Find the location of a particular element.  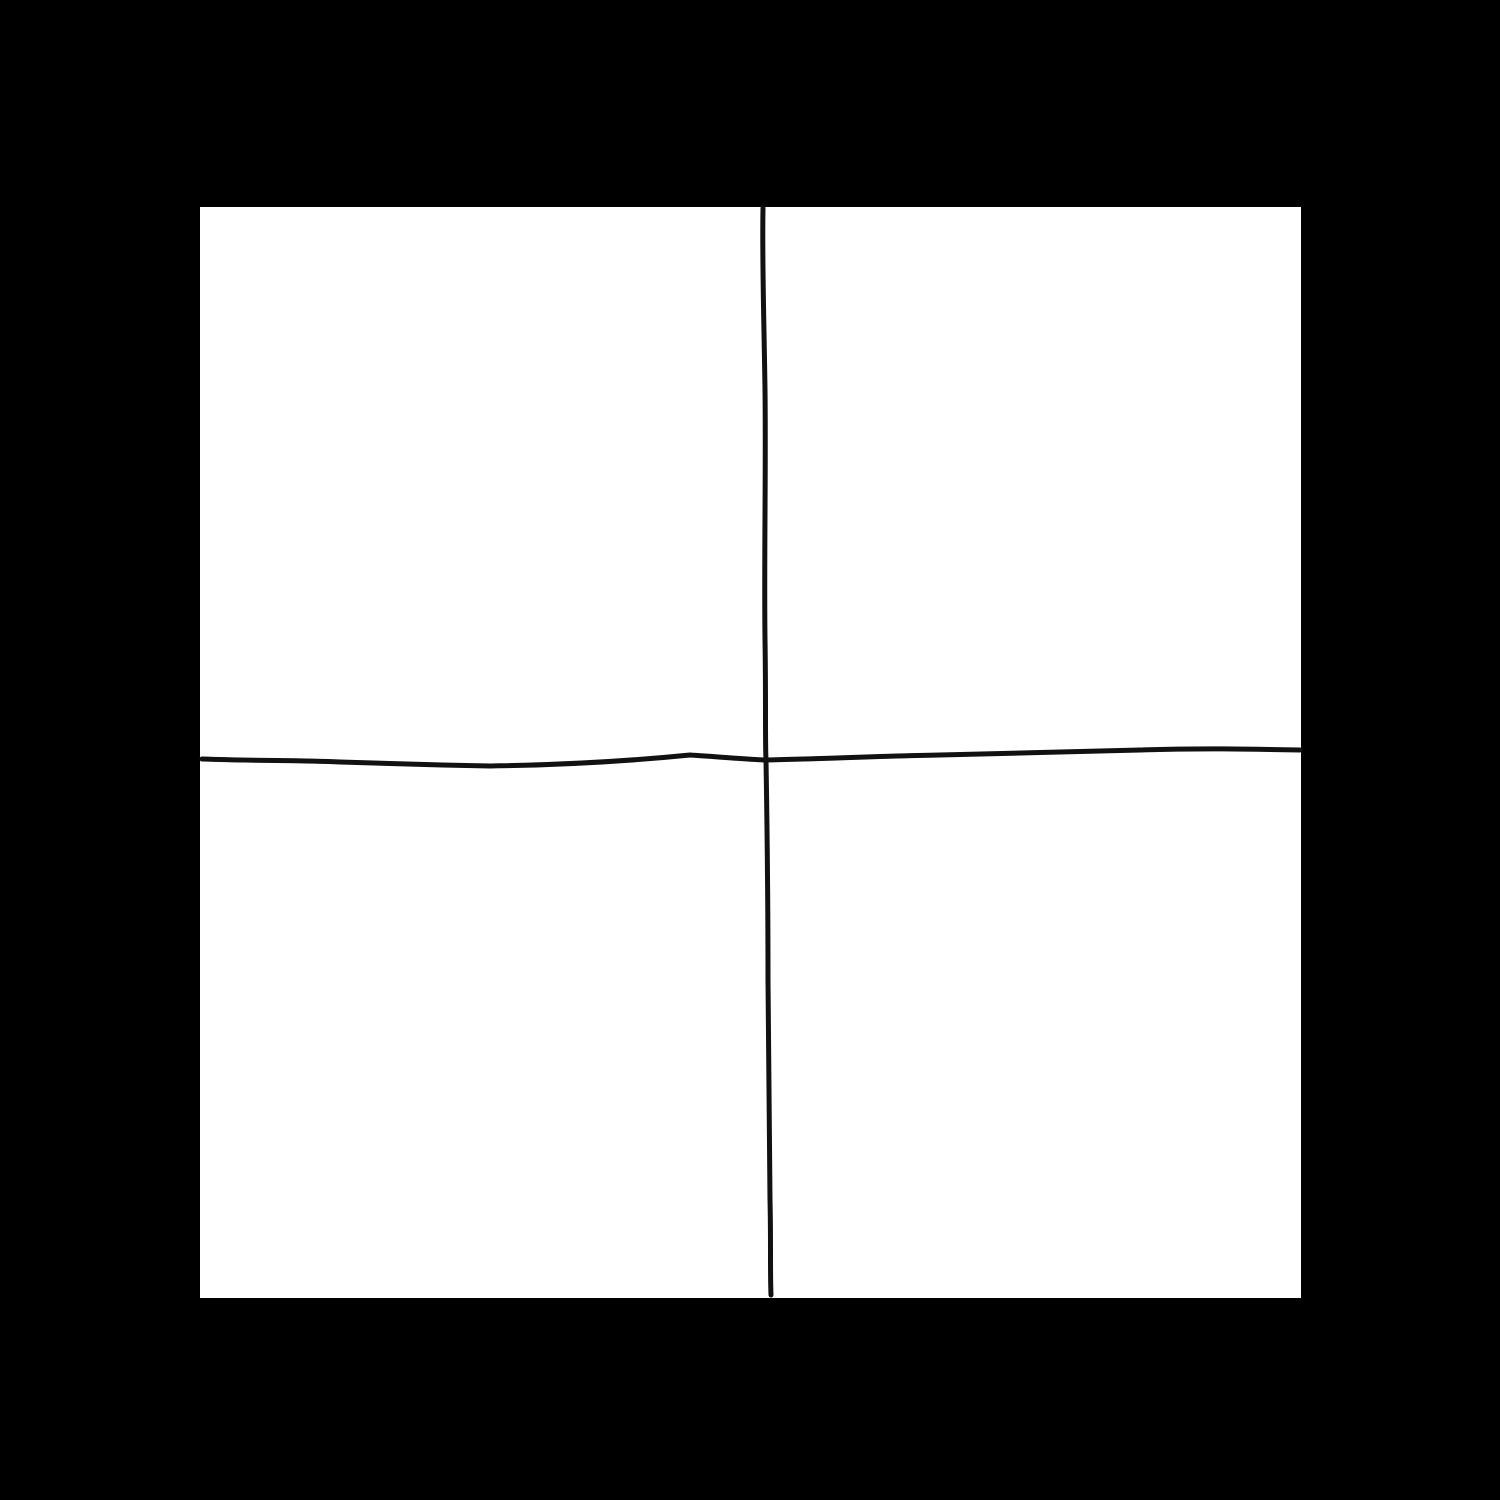

horizontal-divider-line is located at coordinates (751, 757).